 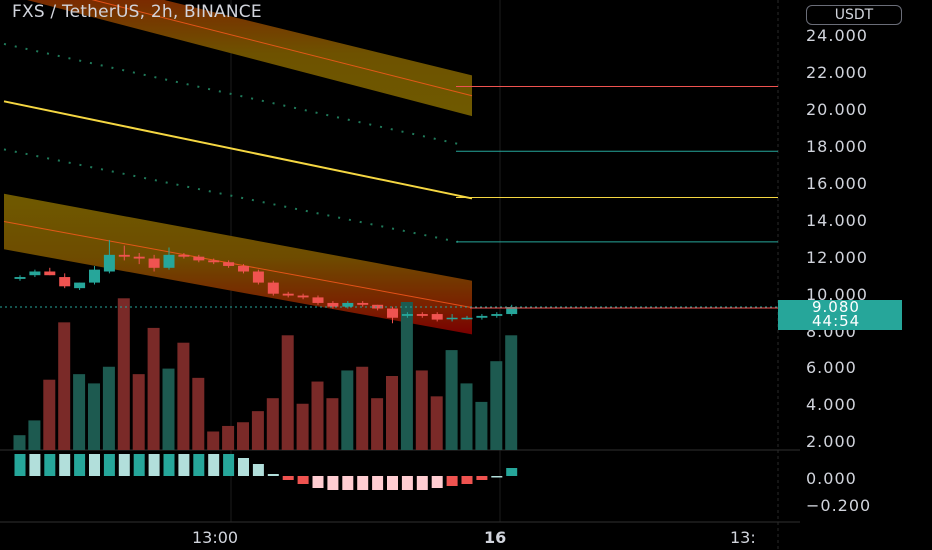 I want to click on lower-channel-band-midline, so click(x=238, y=265).